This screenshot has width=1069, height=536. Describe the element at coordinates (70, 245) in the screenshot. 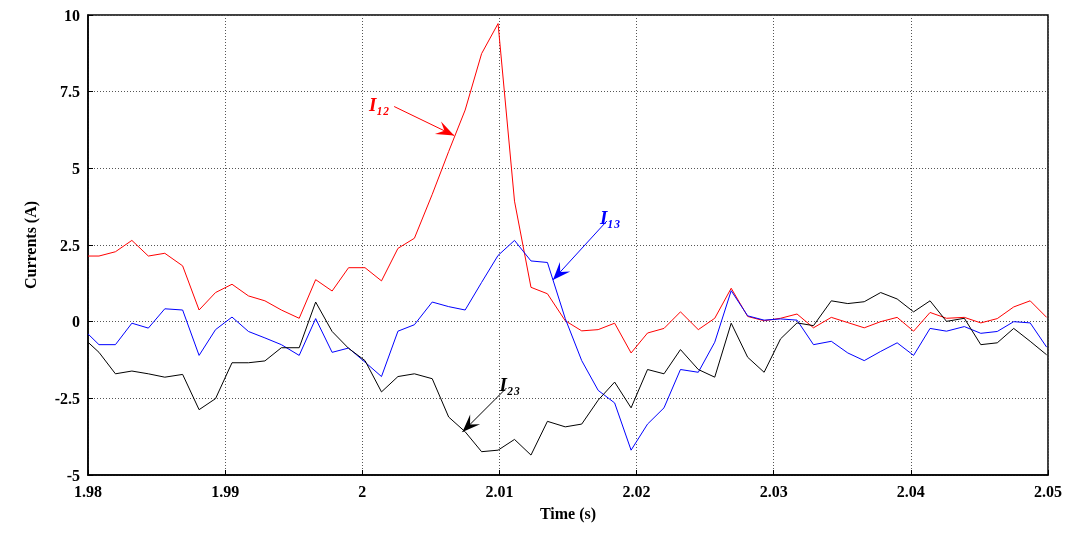

I see `y-tick-label: 2.5` at that location.